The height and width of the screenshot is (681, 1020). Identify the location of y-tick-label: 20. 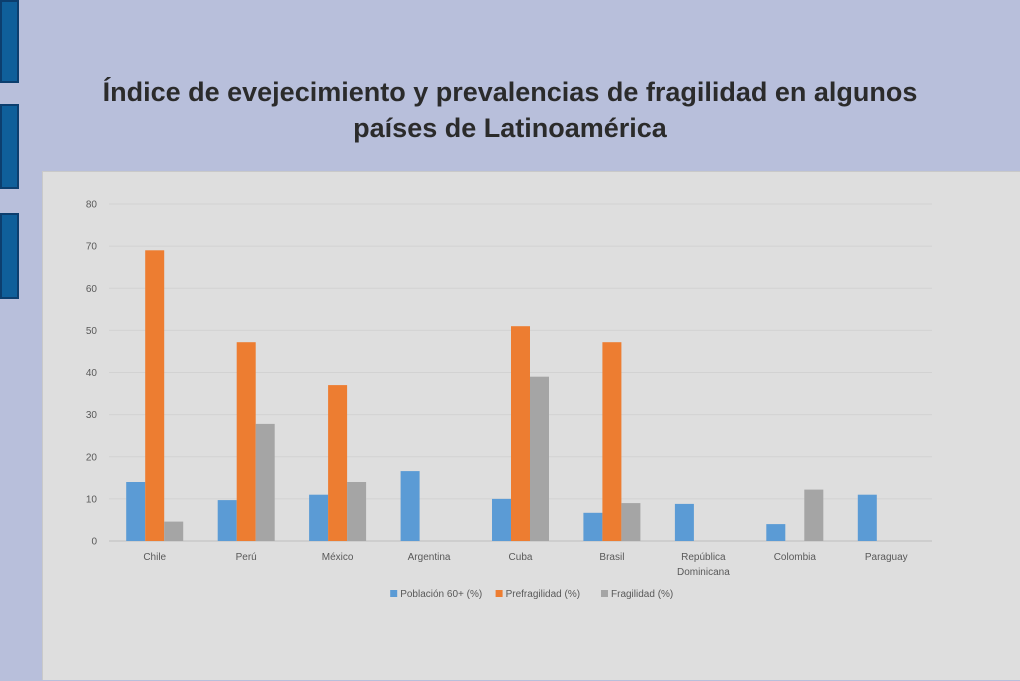
(92, 457).